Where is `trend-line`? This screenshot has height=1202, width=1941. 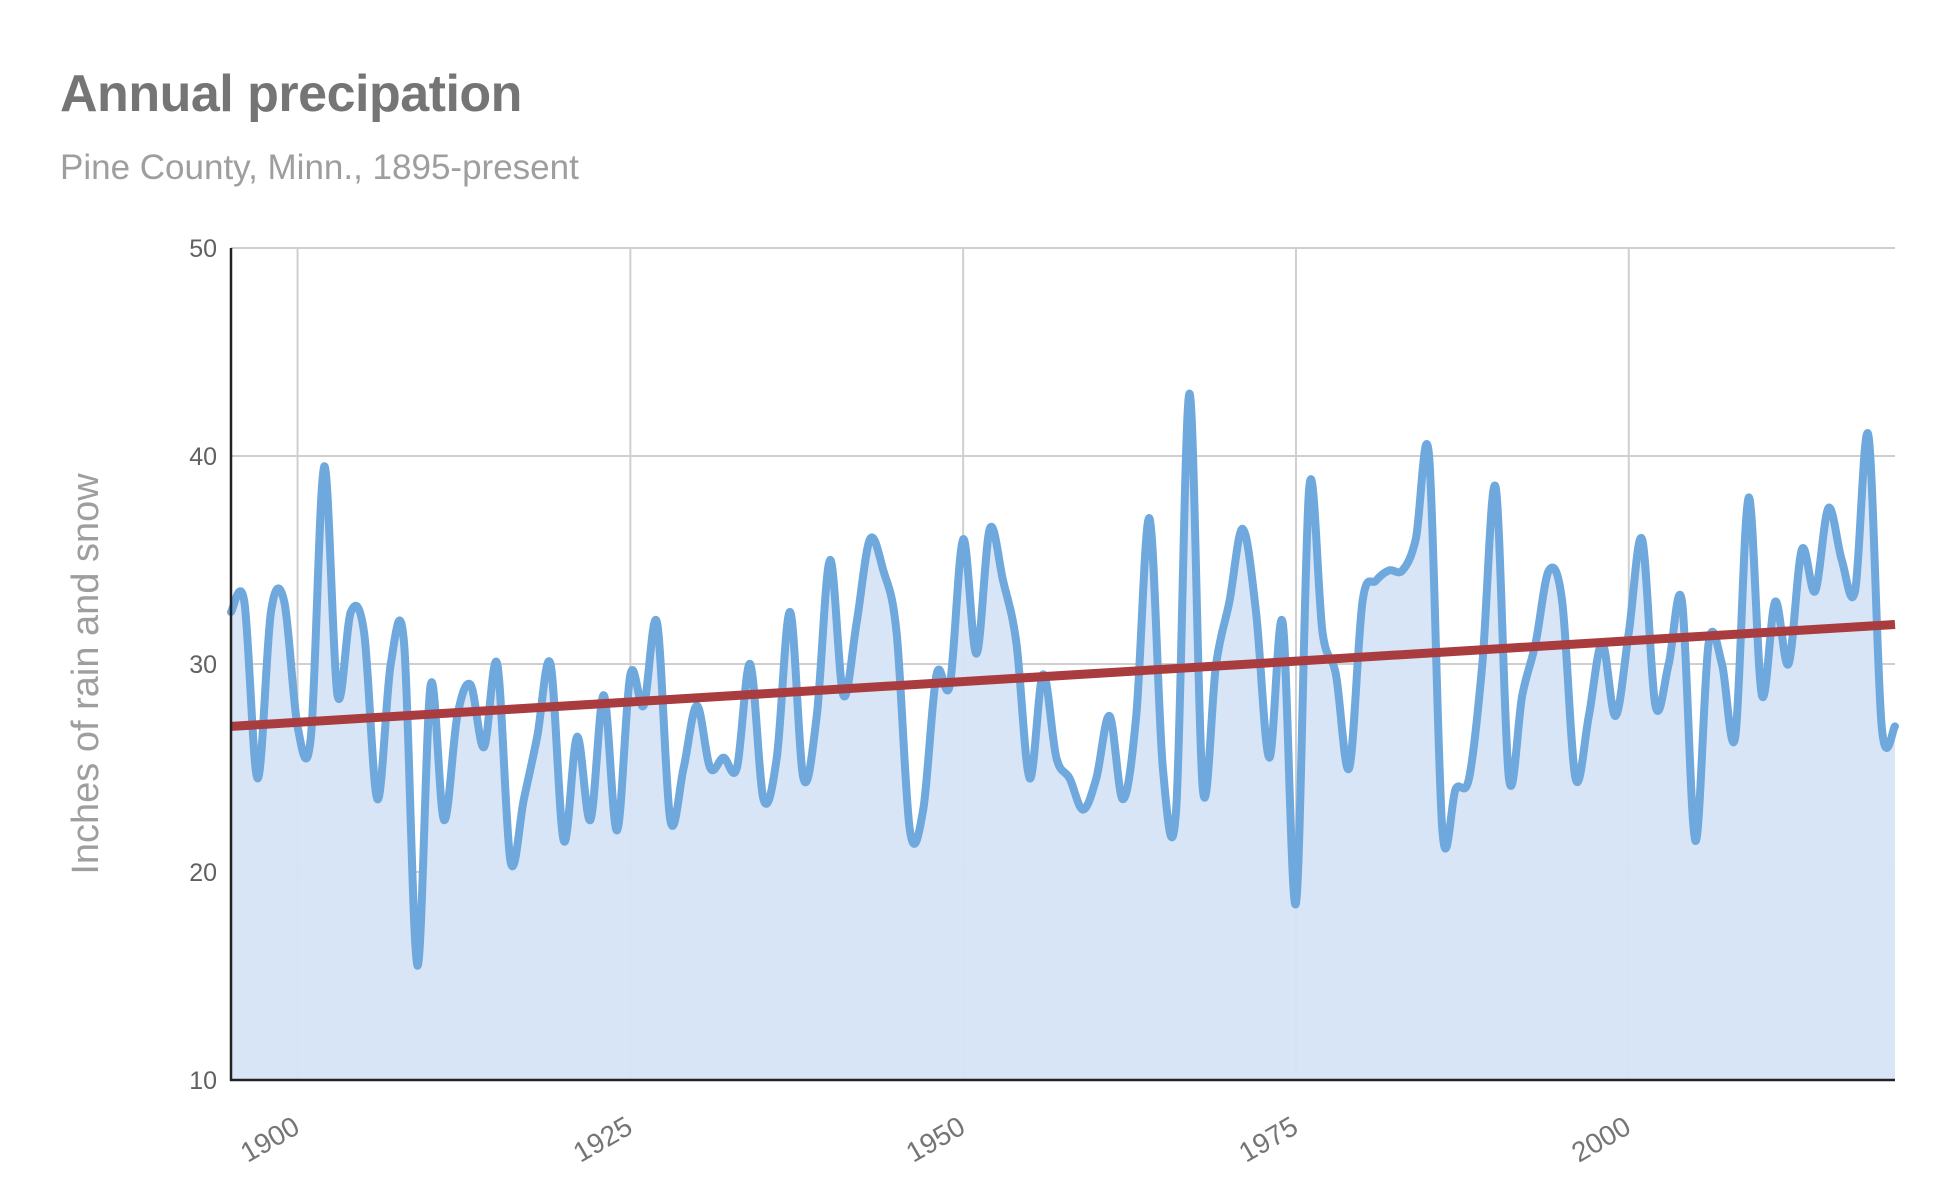 trend-line is located at coordinates (1063, 675).